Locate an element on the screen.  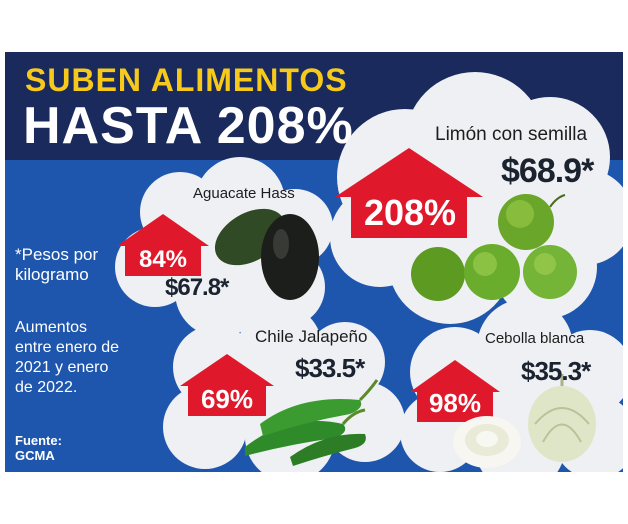
onions-image is located at coordinates (524, 421).